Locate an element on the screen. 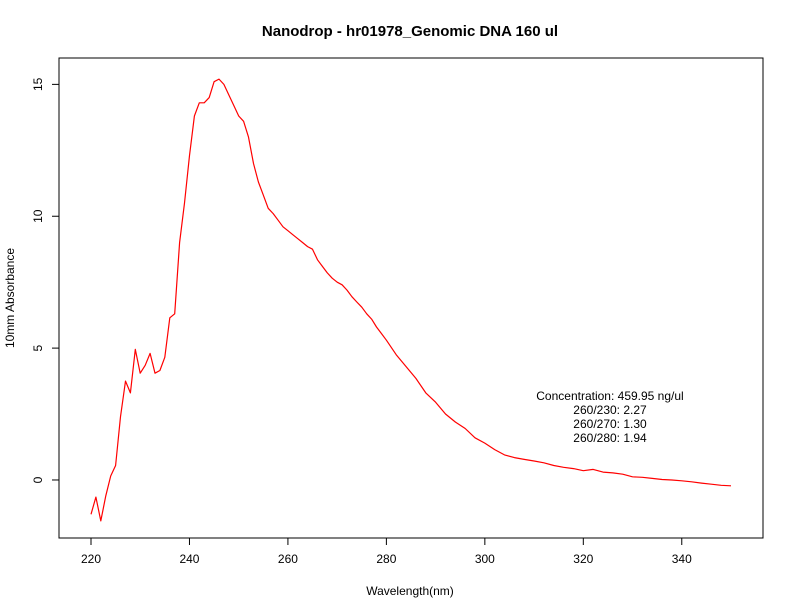 The width and height of the screenshot is (792, 612). x-axis: 220 240 260 280 300 320 340 is located at coordinates (386, 551).